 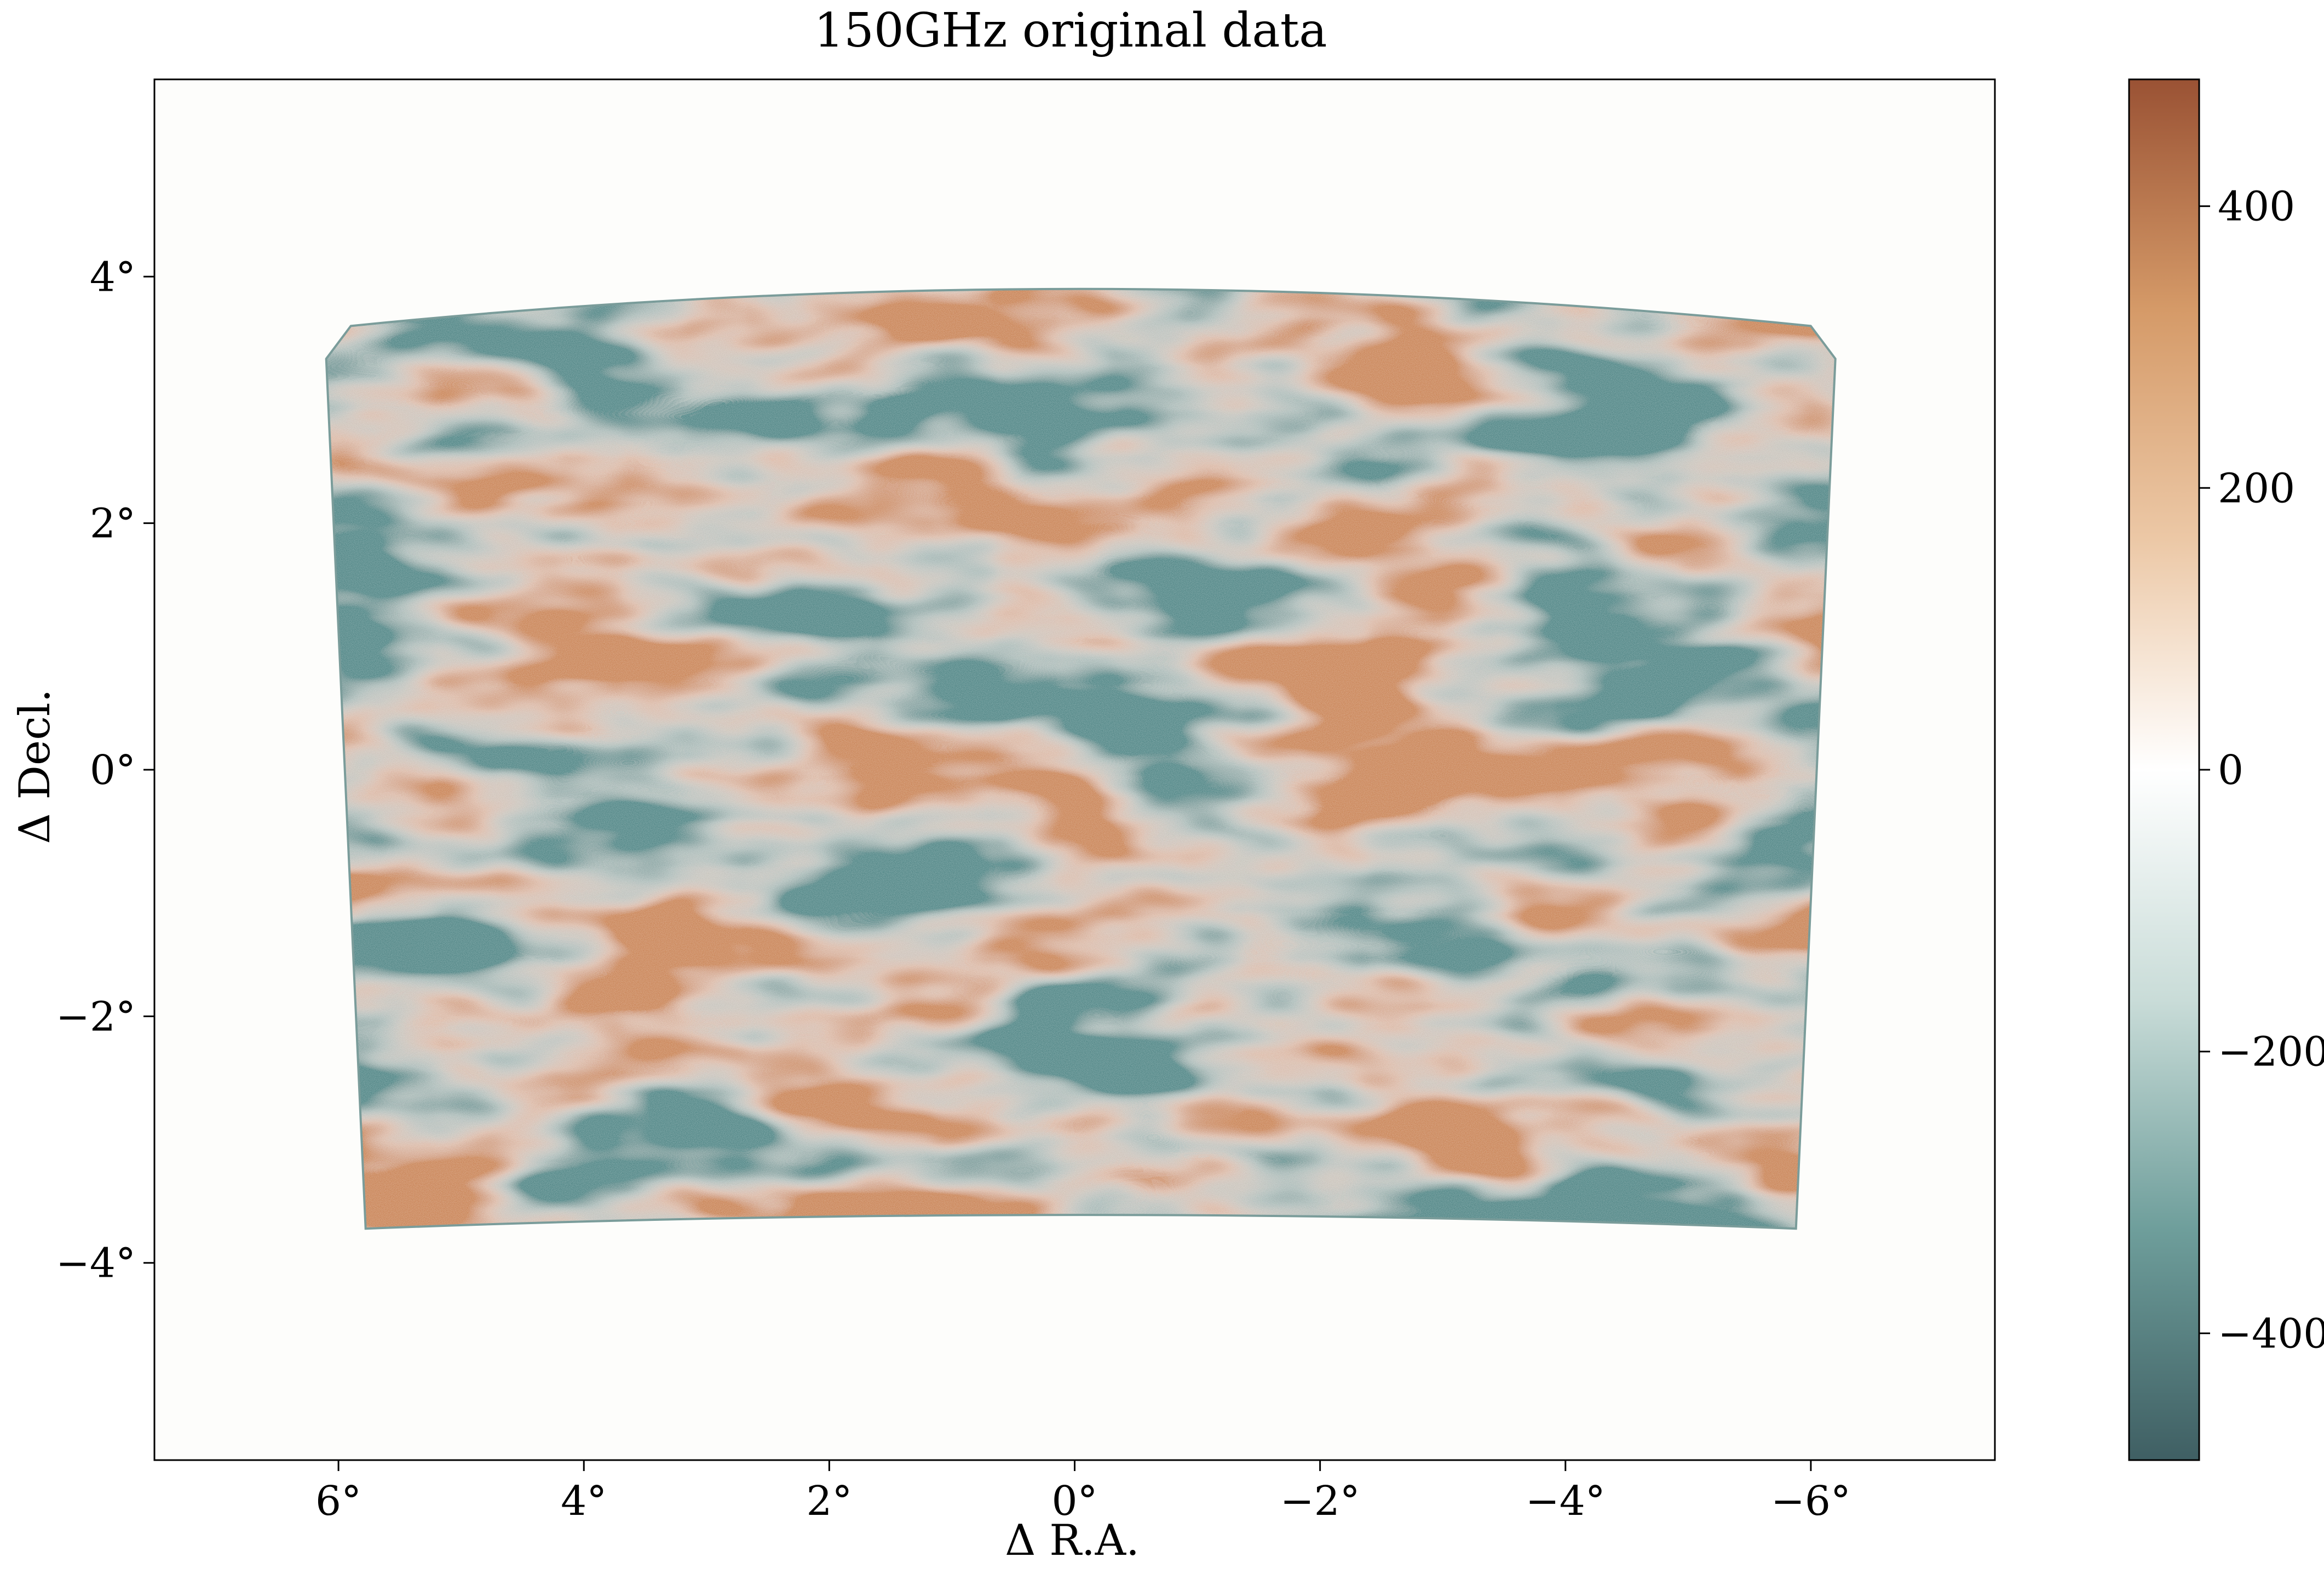 I want to click on colorbar: 400 200 0 −200 −400, so click(x=2226, y=769).